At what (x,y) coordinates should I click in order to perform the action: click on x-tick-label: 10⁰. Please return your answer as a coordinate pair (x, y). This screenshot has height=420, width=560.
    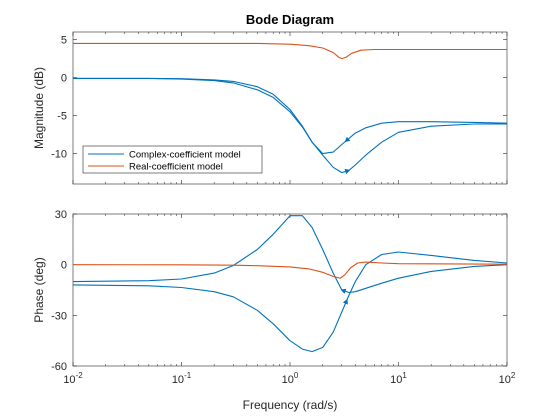
    Looking at the image, I should click on (290, 378).